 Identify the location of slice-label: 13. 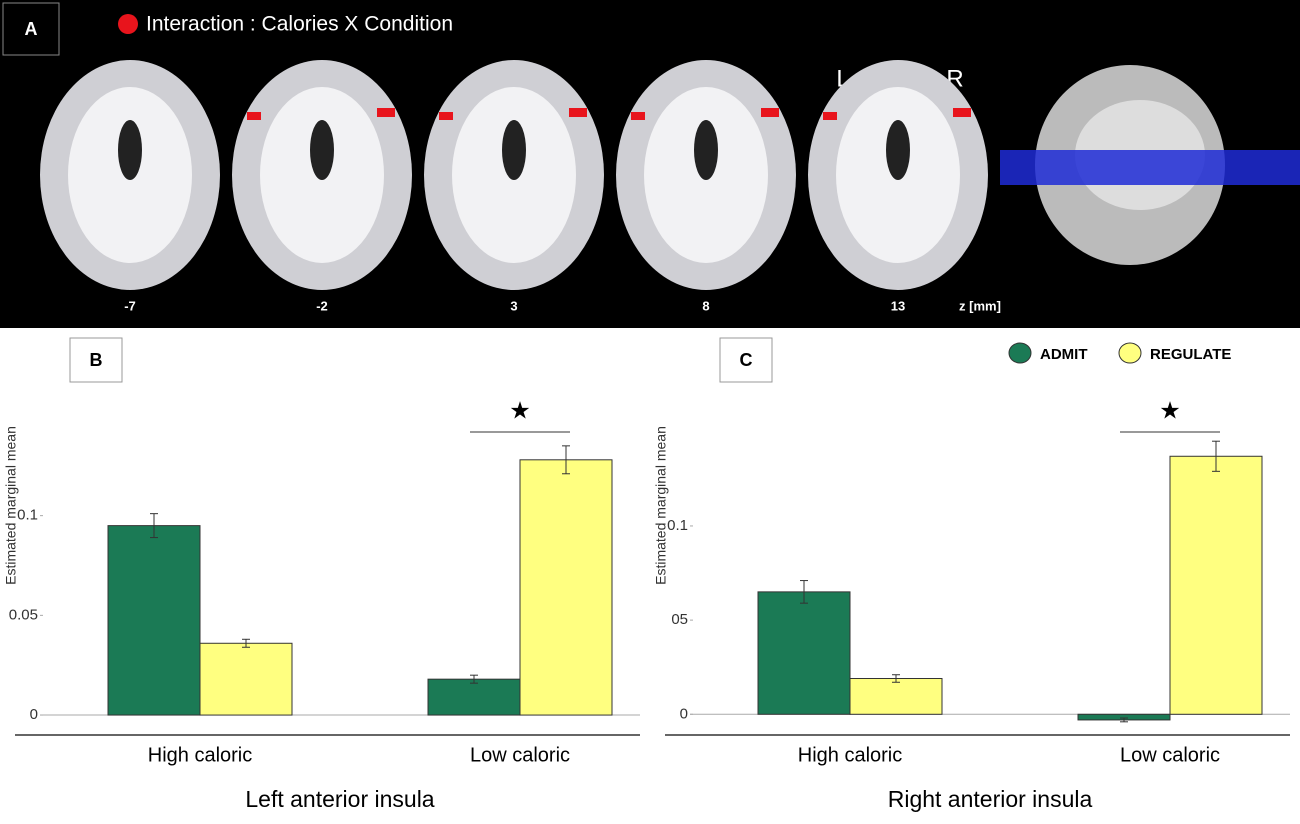
(898, 305).